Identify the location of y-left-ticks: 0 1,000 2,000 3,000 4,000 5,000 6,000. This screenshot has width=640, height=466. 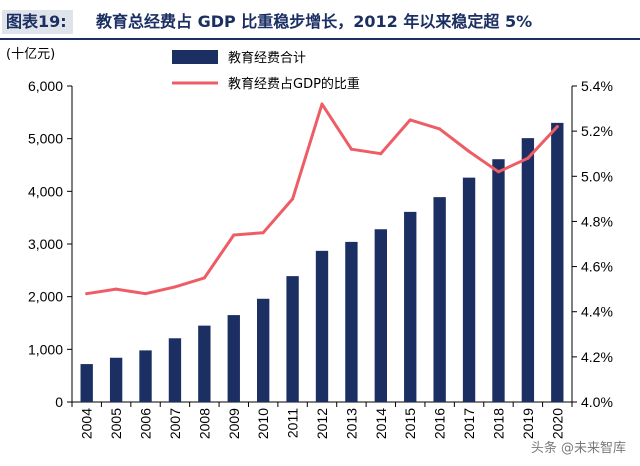
(50, 244).